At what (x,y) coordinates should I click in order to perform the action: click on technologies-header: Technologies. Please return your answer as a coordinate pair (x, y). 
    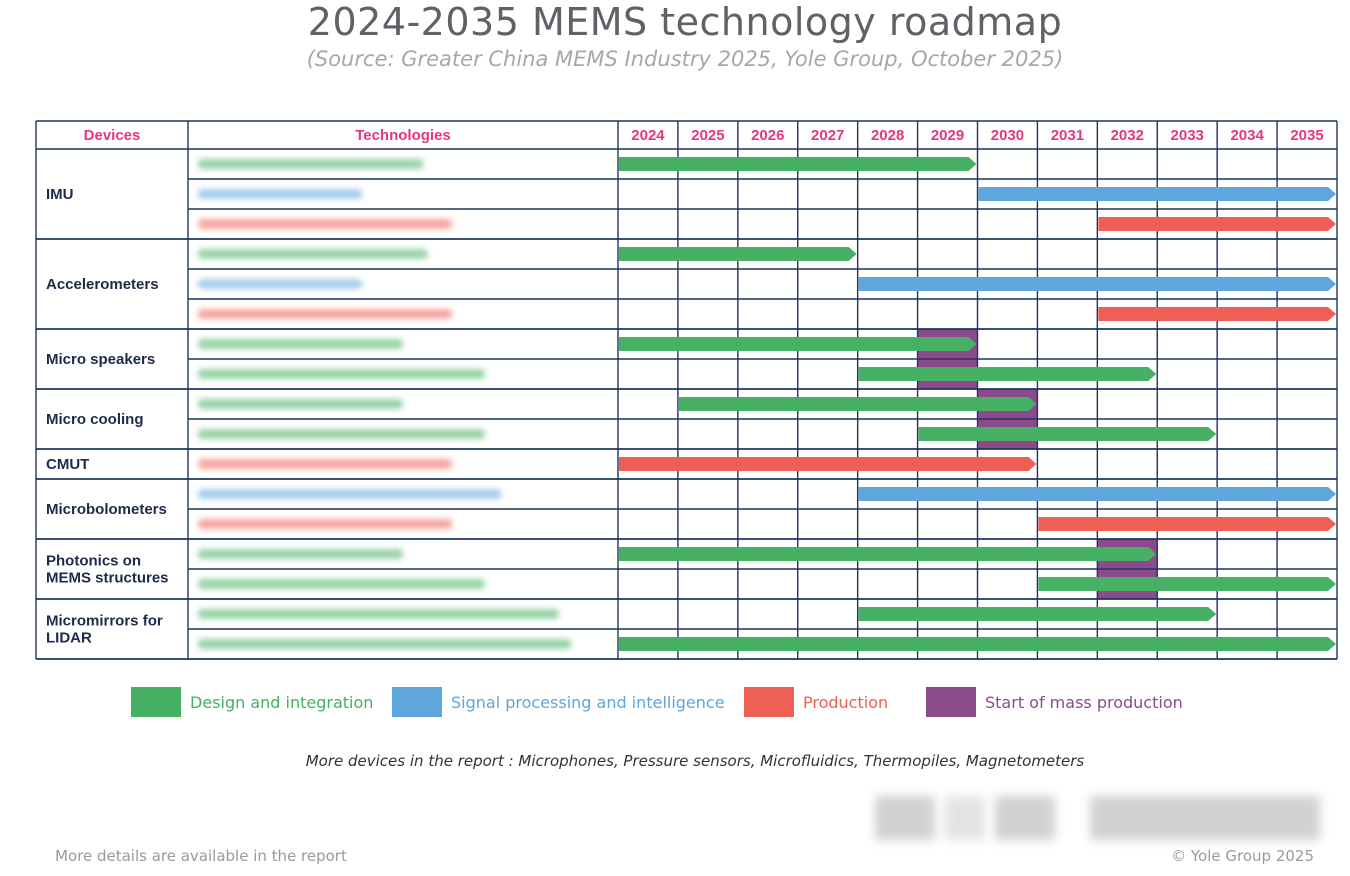
    Looking at the image, I should click on (403, 135).